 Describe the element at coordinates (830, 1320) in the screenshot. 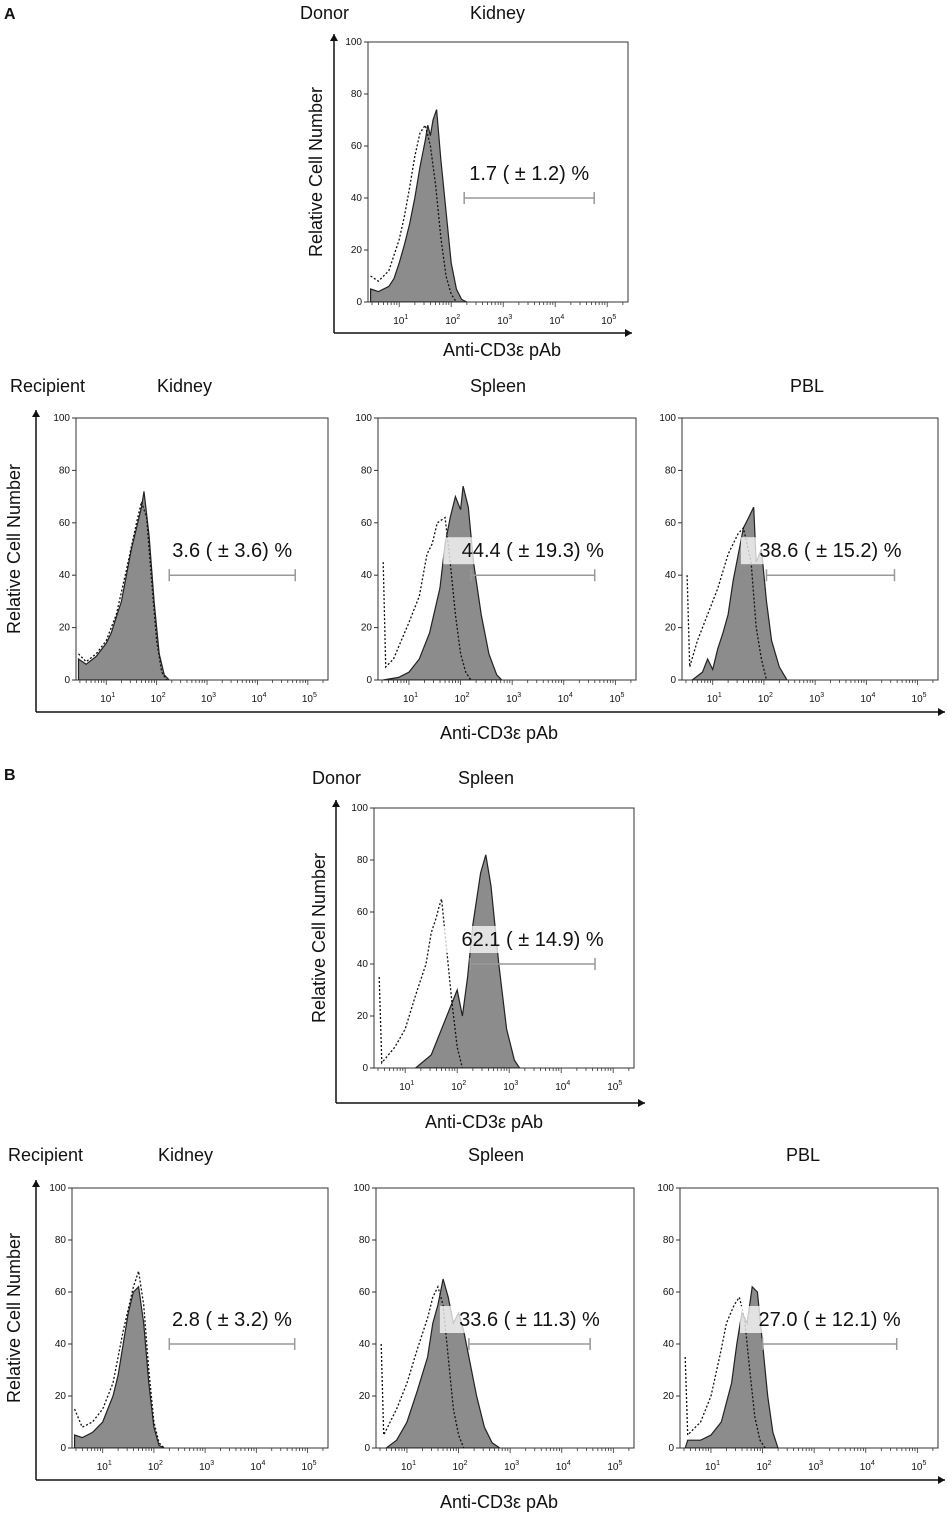

I see `gate-percentage: 27.0 ( ± 12.1) %` at that location.